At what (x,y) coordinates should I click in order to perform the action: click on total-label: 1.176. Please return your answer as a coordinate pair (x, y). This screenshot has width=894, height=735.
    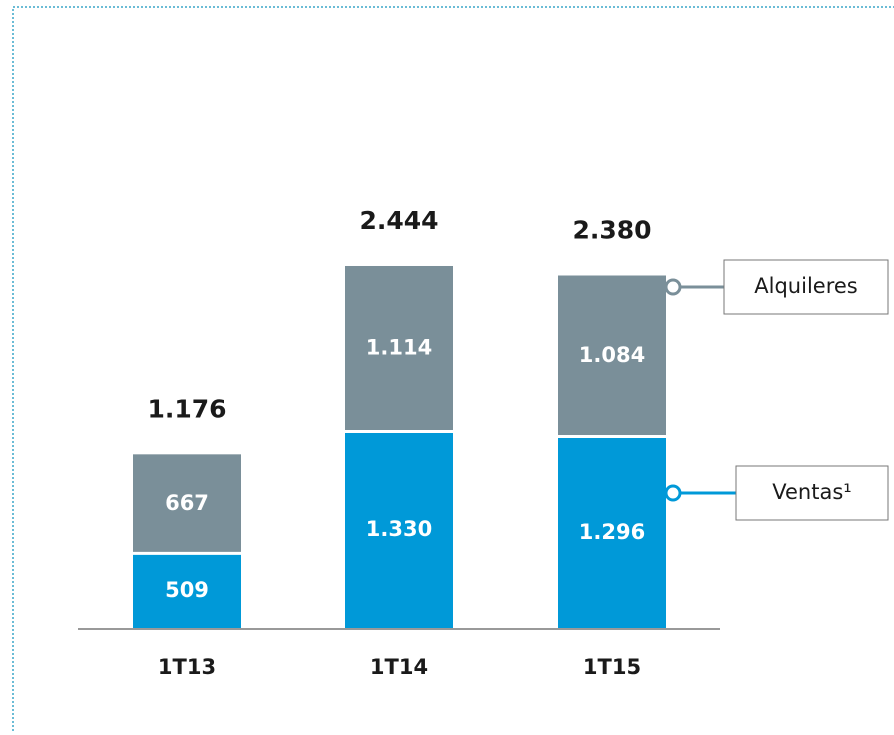
    Looking at the image, I should click on (186, 408).